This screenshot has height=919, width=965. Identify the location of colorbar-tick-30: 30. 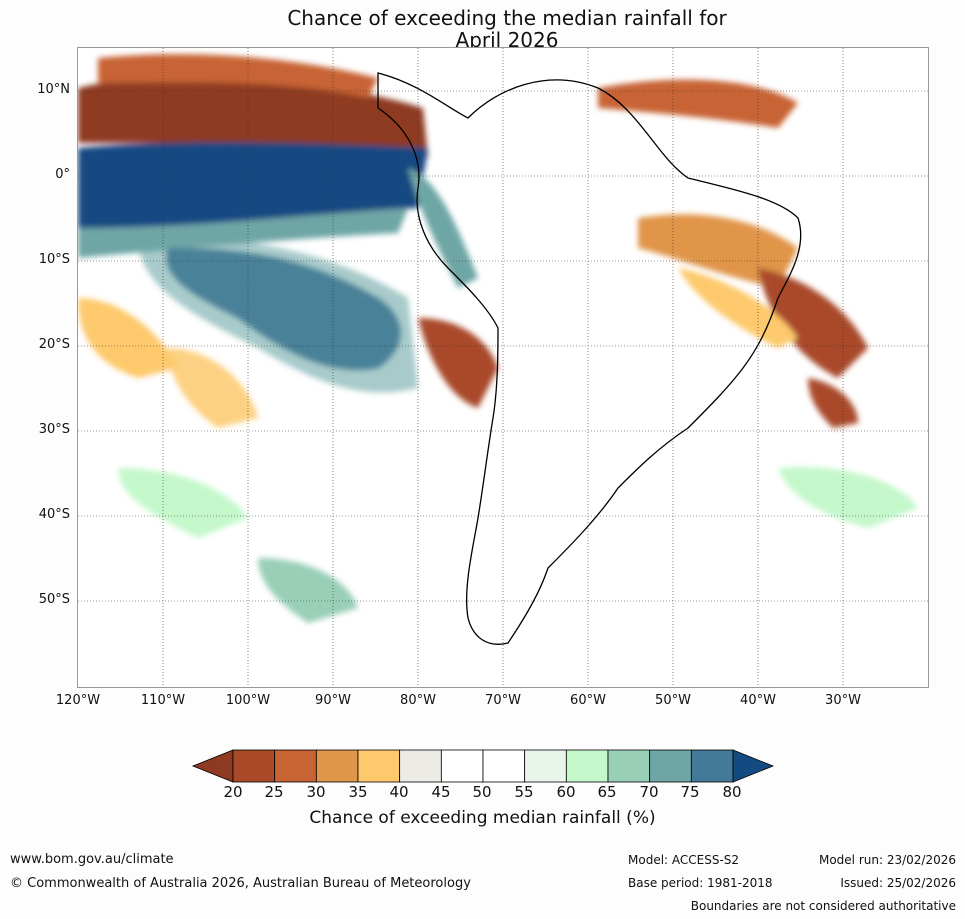
(316, 792).